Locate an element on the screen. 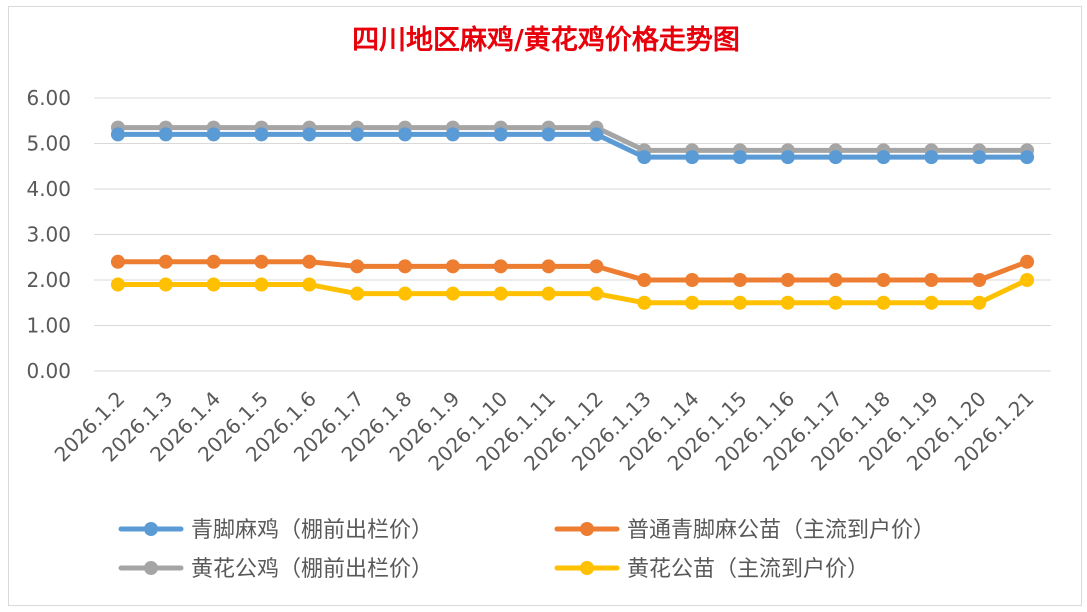 This screenshot has height=612, width=1087. chart-title: 四川地区麻鸡/黄花鸡价格走势图 is located at coordinates (546, 40).